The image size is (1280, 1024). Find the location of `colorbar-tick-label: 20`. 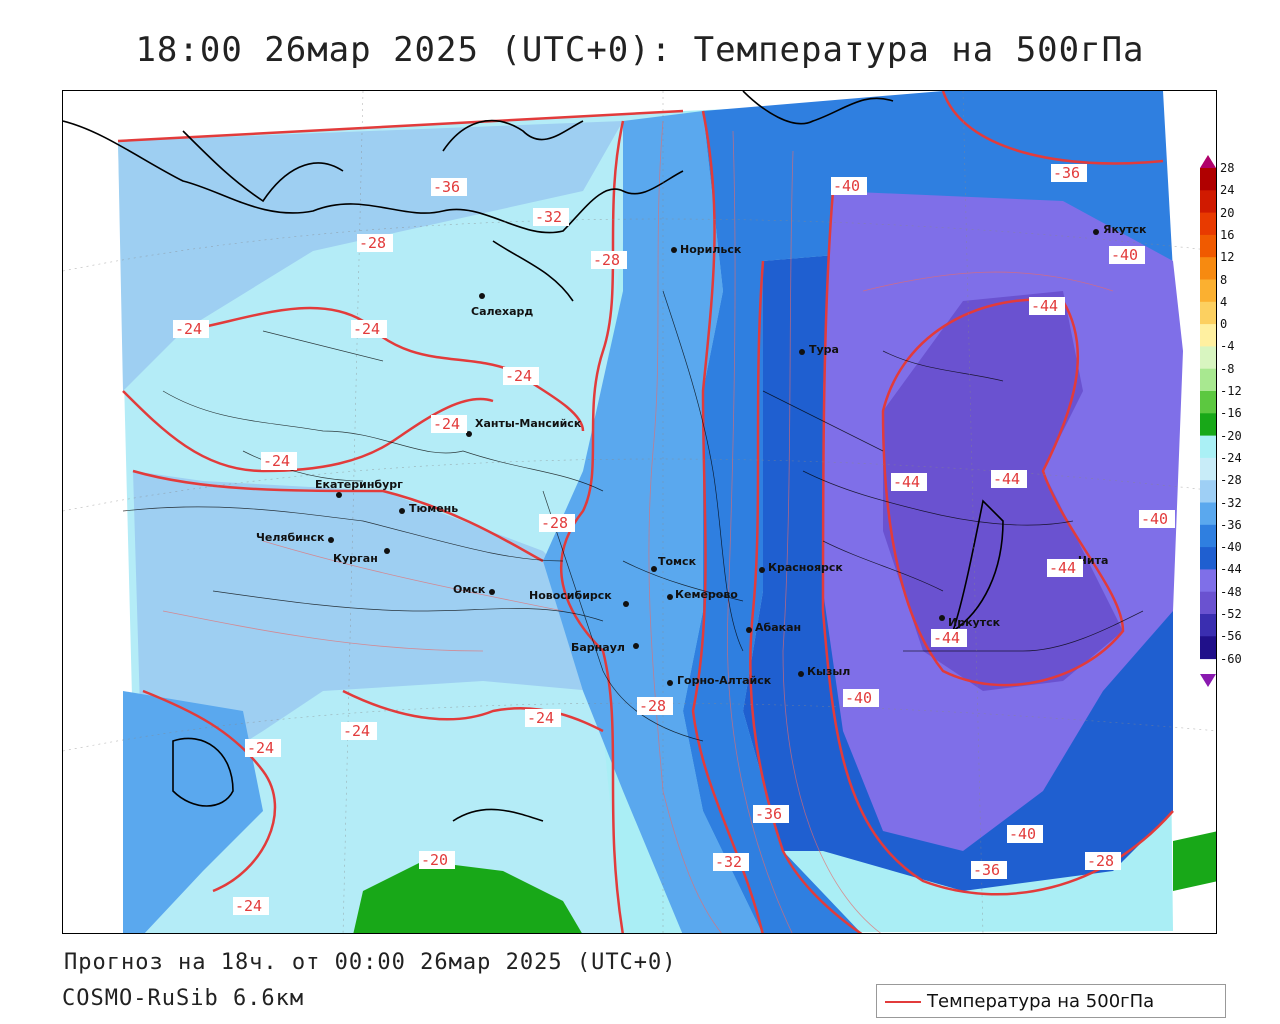

colorbar-tick-label: 20 is located at coordinates (1227, 212).